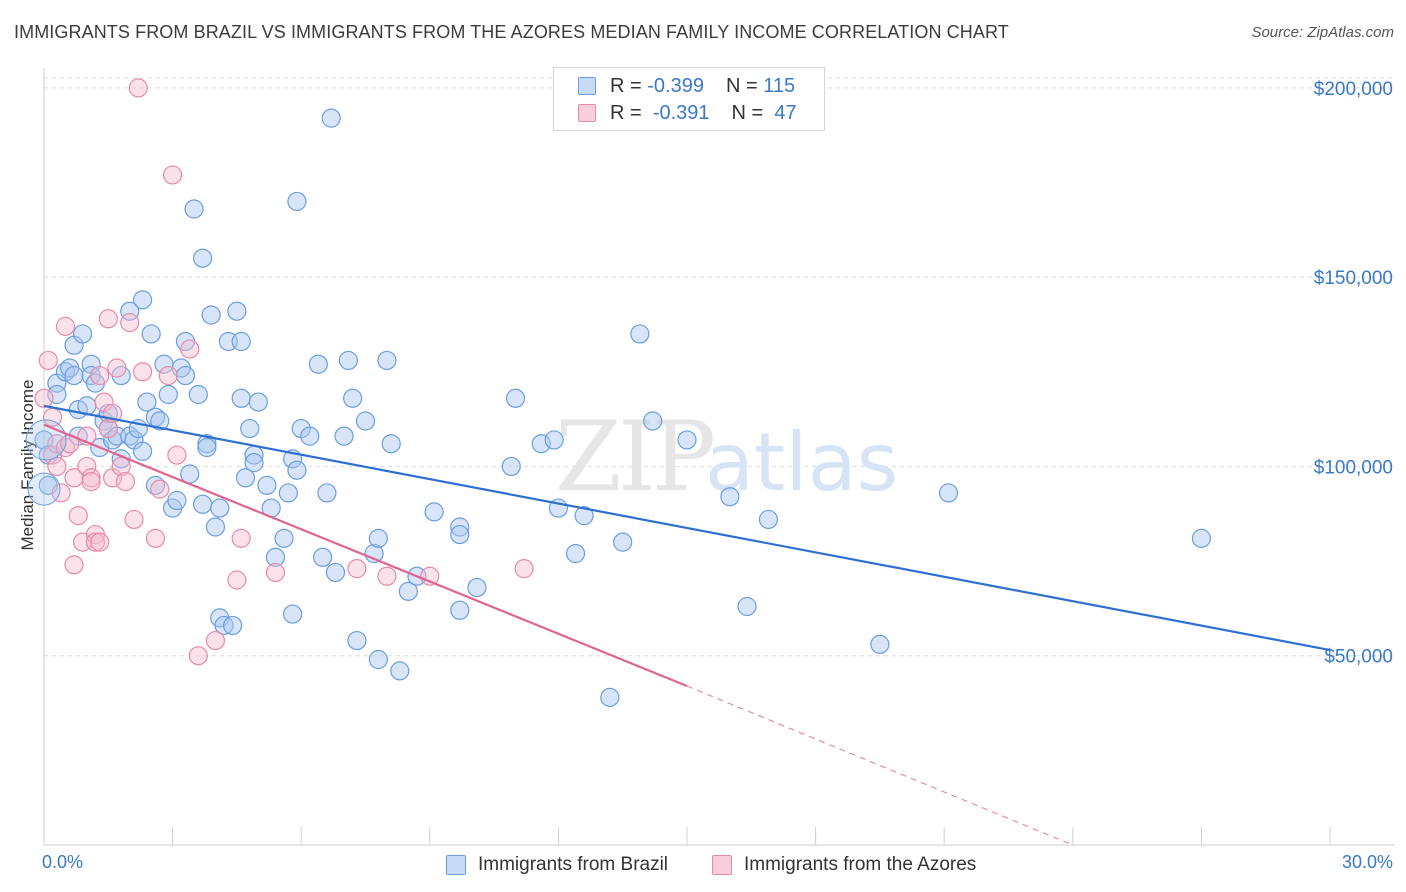  I want to click on legend-item-azores: Immigrants from the Azores, so click(844, 865).